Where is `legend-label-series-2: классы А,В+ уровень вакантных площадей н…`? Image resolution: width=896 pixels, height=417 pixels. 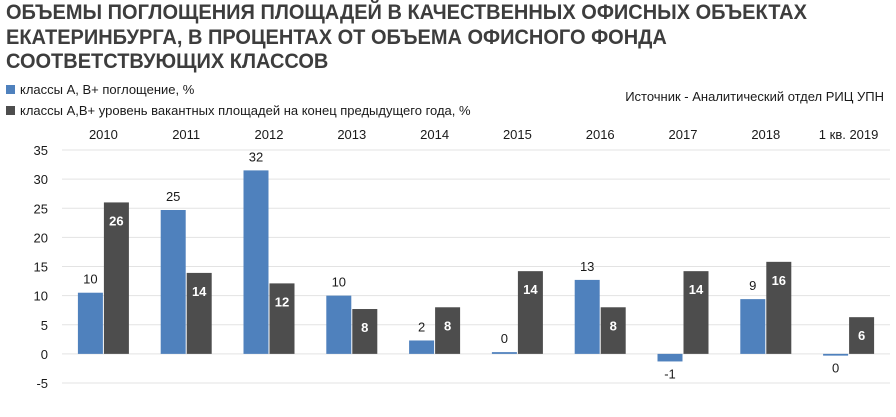 legend-label-series-2: классы А,В+ уровень вакантных площадей н… is located at coordinates (245, 110).